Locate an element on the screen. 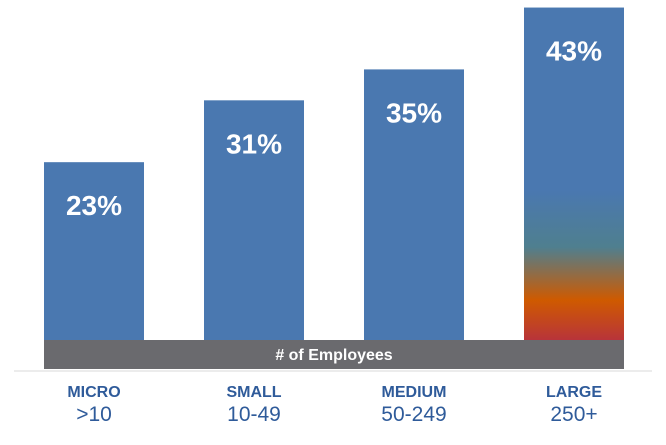 The height and width of the screenshot is (445, 666). tick-label-small: SMALL is located at coordinates (253, 392).